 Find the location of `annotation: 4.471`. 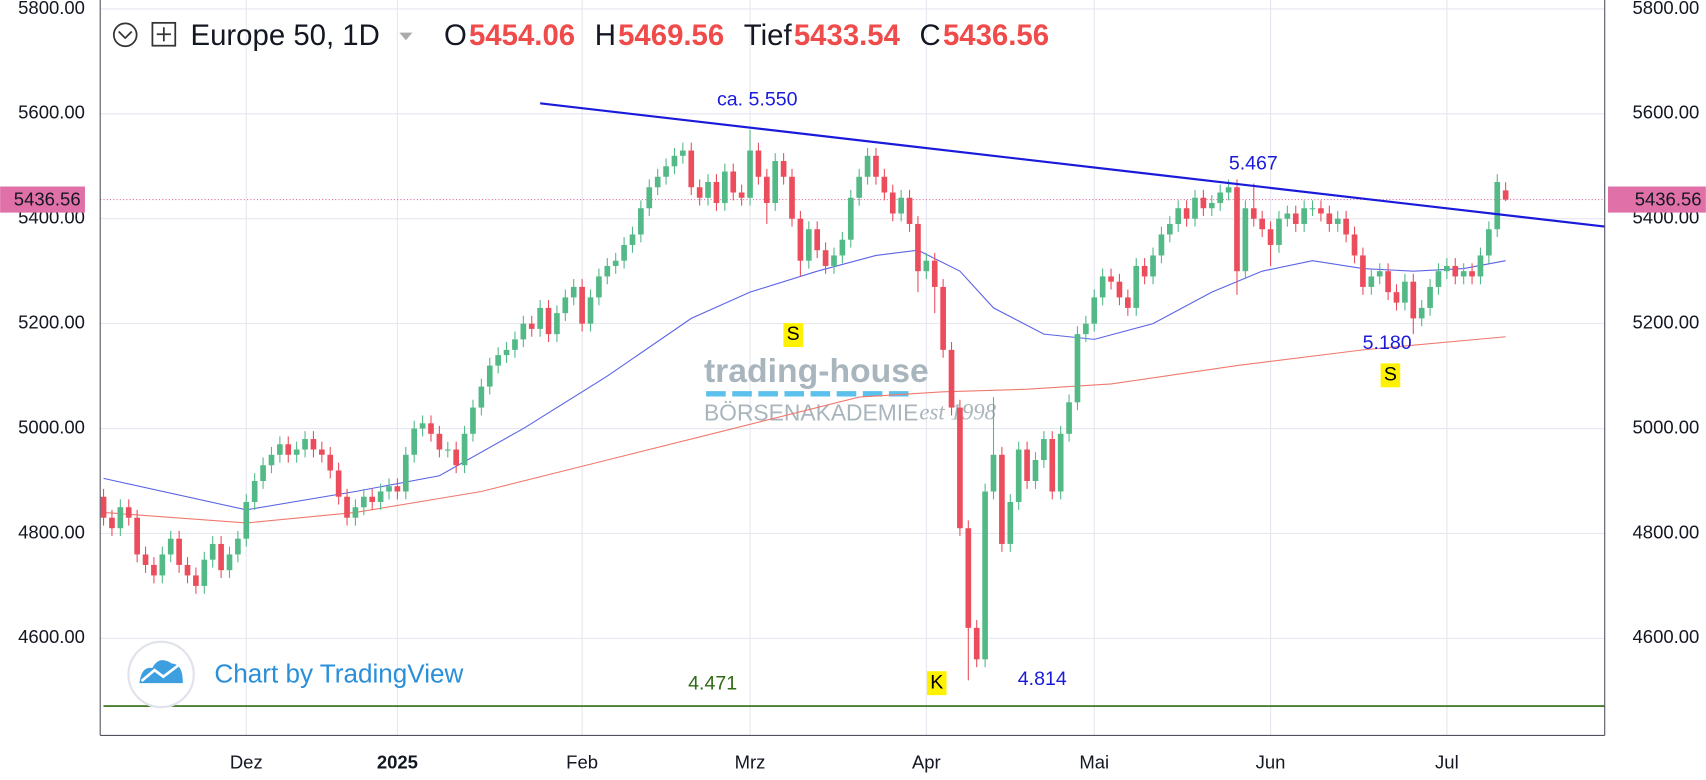

annotation: 4.471 is located at coordinates (712, 683).